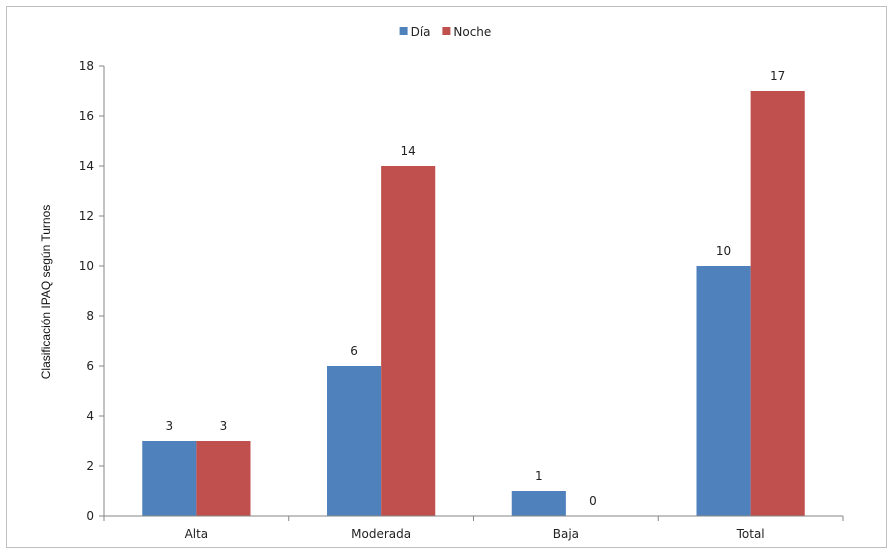 The width and height of the screenshot is (893, 552). What do you see at coordinates (90, 316) in the screenshot?
I see `y-tick-label: 8` at bounding box center [90, 316].